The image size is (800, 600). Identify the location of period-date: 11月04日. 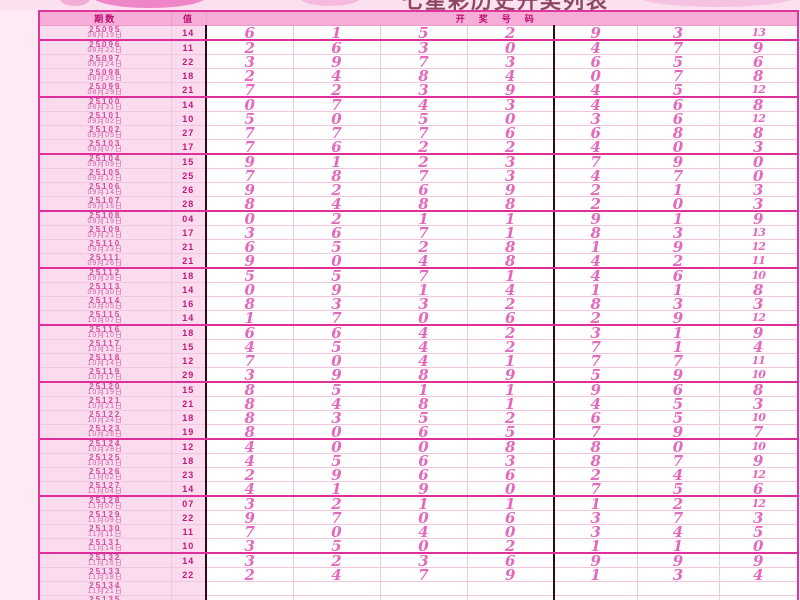
(105, 491).